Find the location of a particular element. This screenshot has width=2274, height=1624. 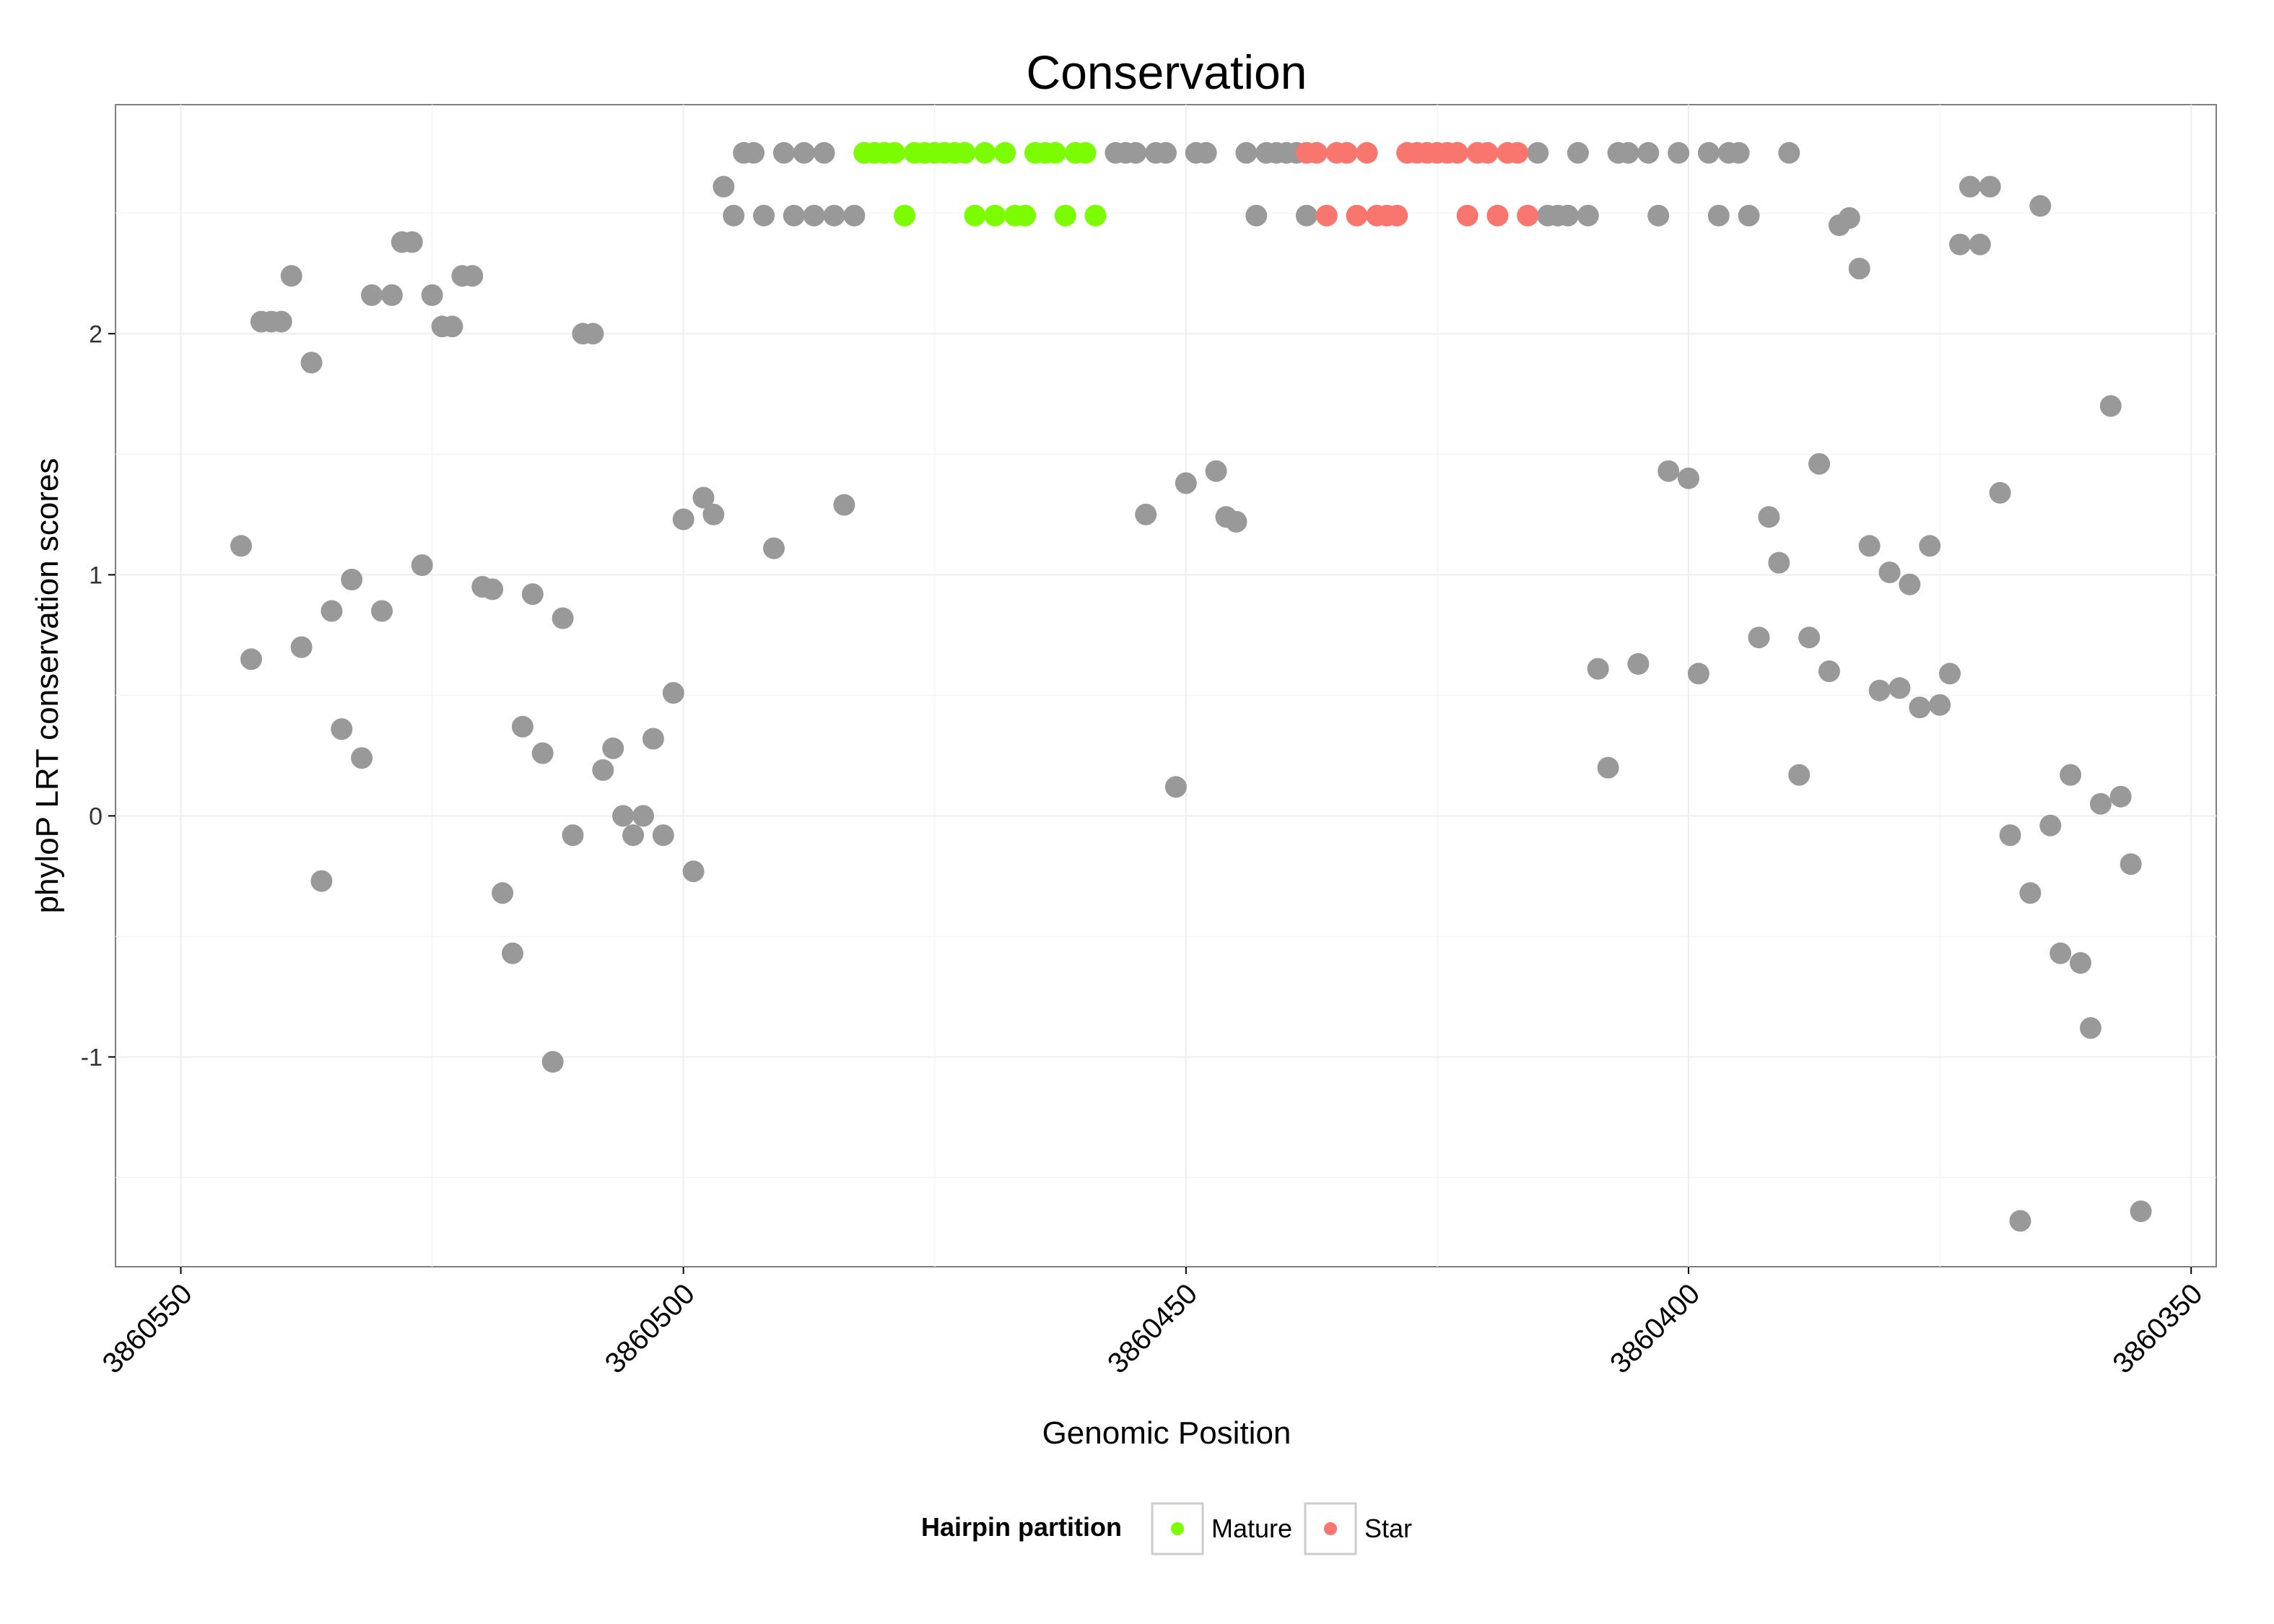

x-tick-label: 3860350 is located at coordinates (2157, 1328).